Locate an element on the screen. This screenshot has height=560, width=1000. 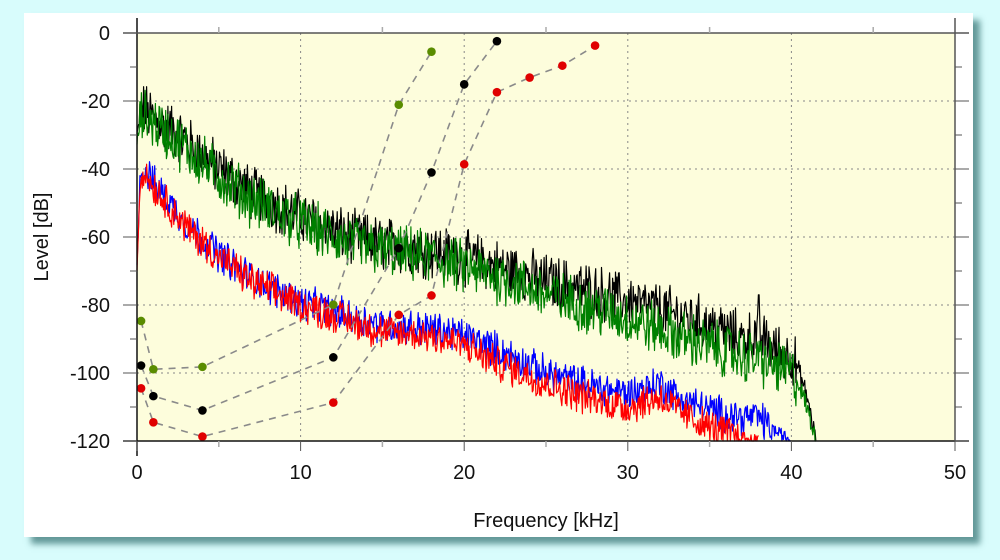
y-tick-label: -60 is located at coordinates (95, 238).